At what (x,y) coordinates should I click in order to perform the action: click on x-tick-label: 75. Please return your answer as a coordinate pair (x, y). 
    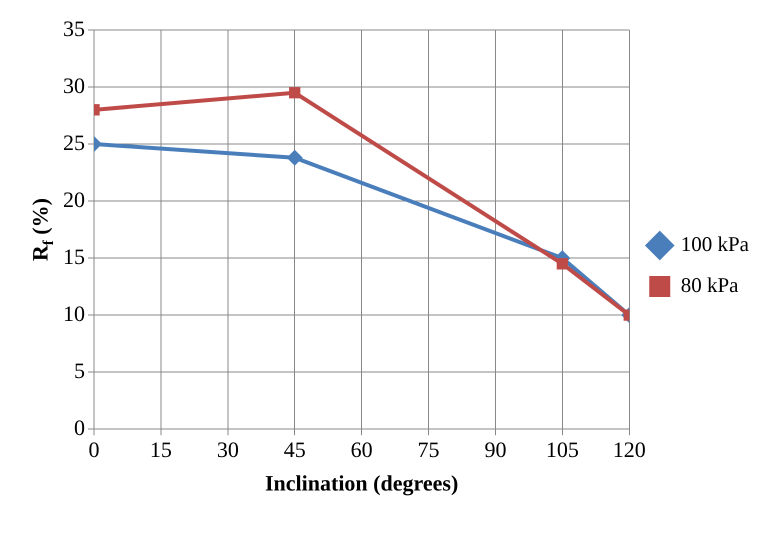
    Looking at the image, I should click on (429, 449).